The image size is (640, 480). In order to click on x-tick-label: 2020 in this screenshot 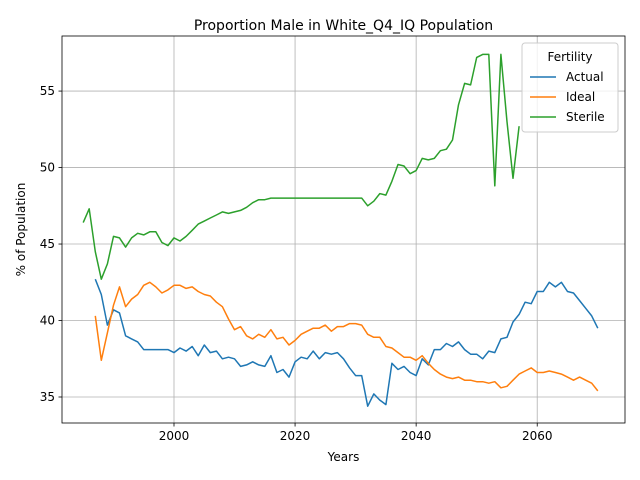, I will do `click(295, 436)`.